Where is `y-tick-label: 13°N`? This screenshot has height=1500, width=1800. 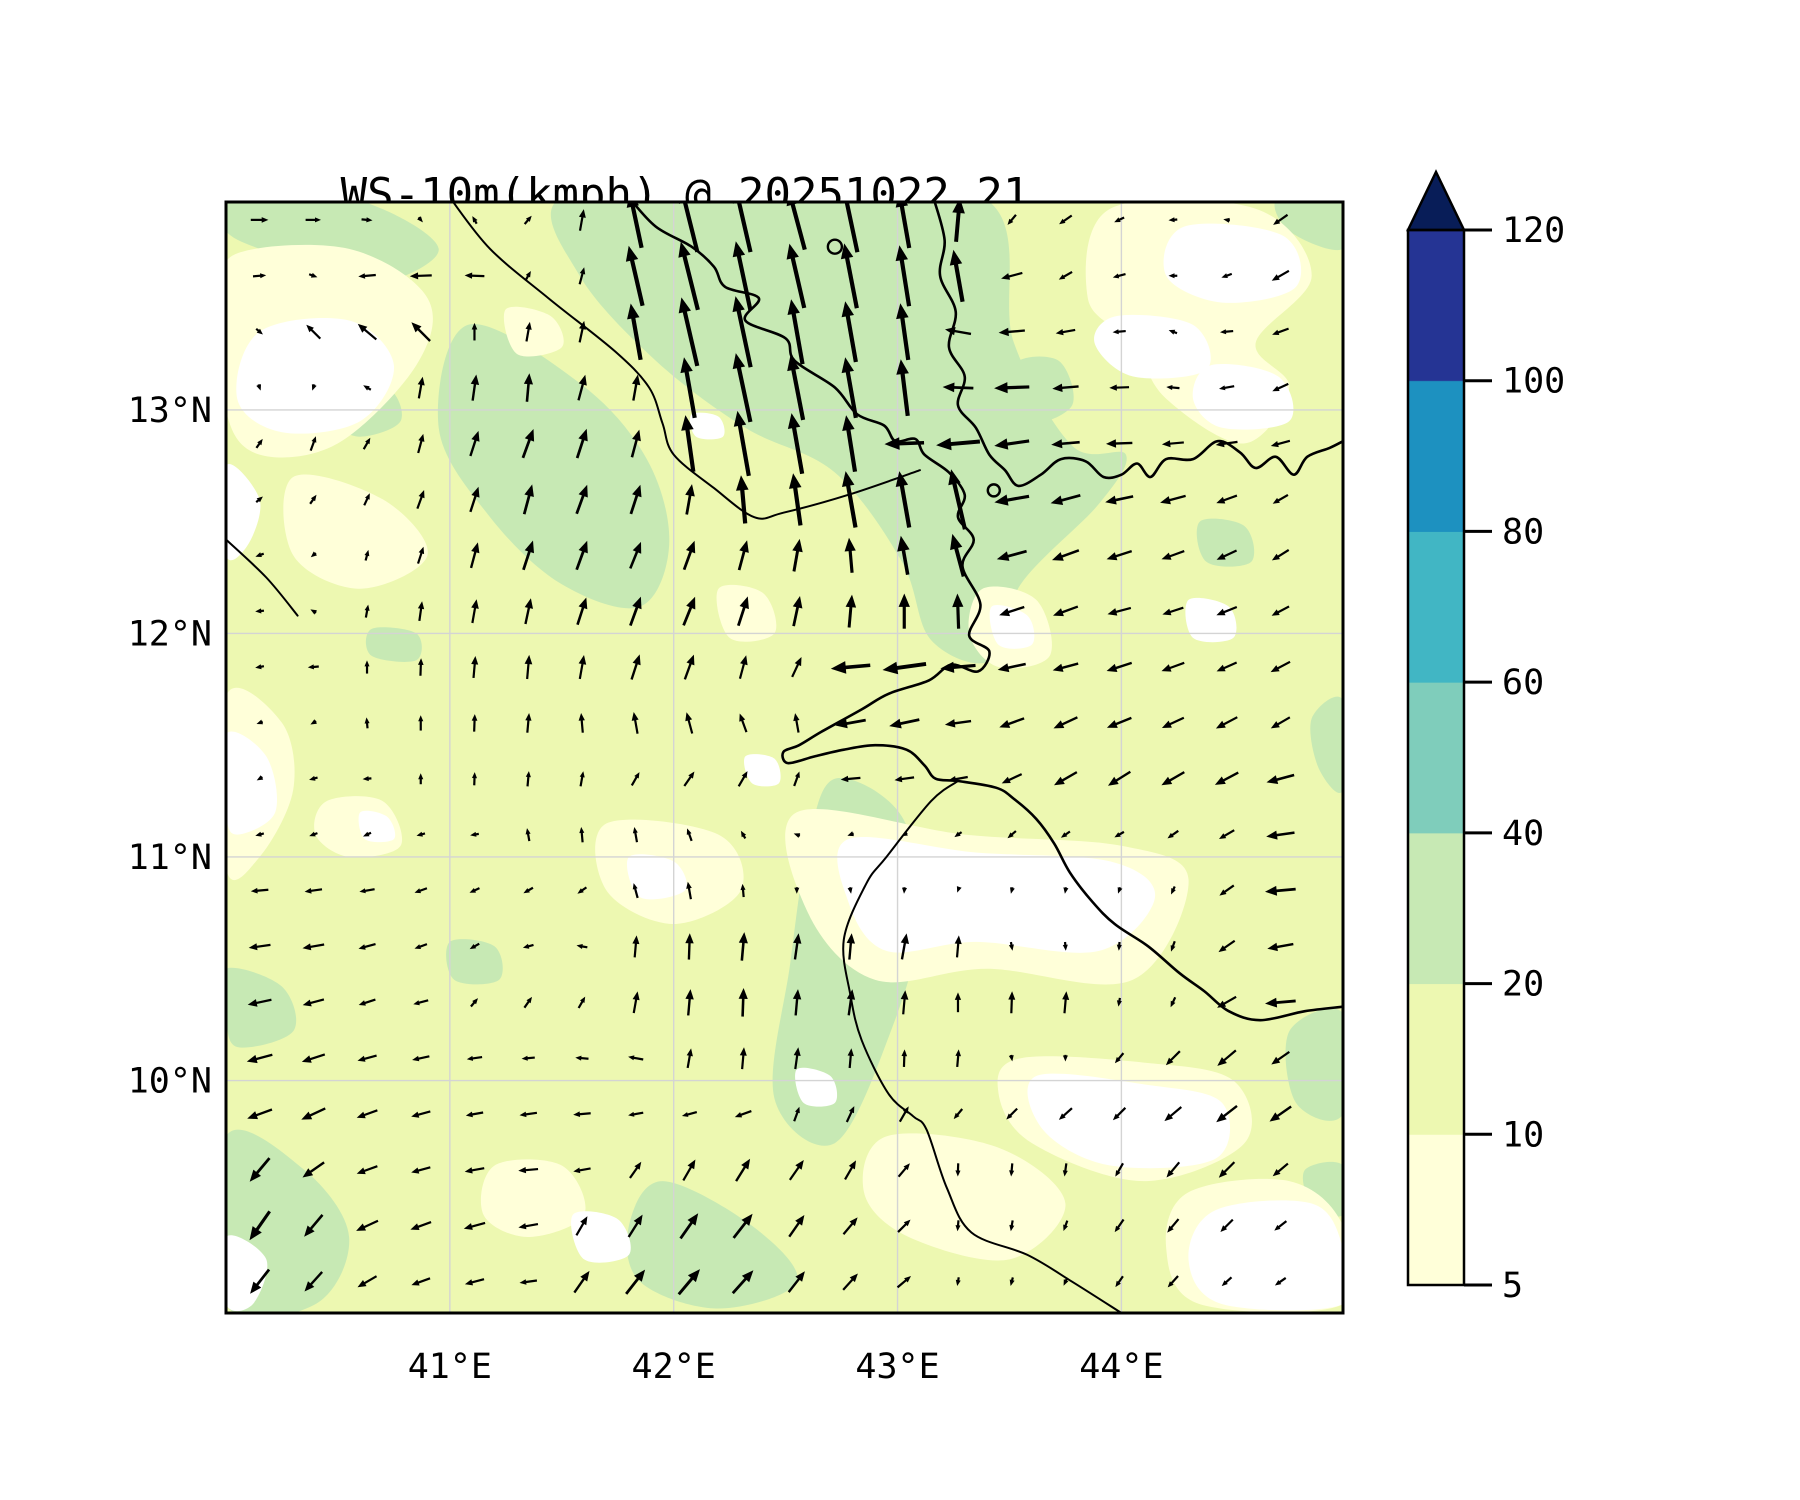 y-tick-label: 13°N is located at coordinates (170, 411).